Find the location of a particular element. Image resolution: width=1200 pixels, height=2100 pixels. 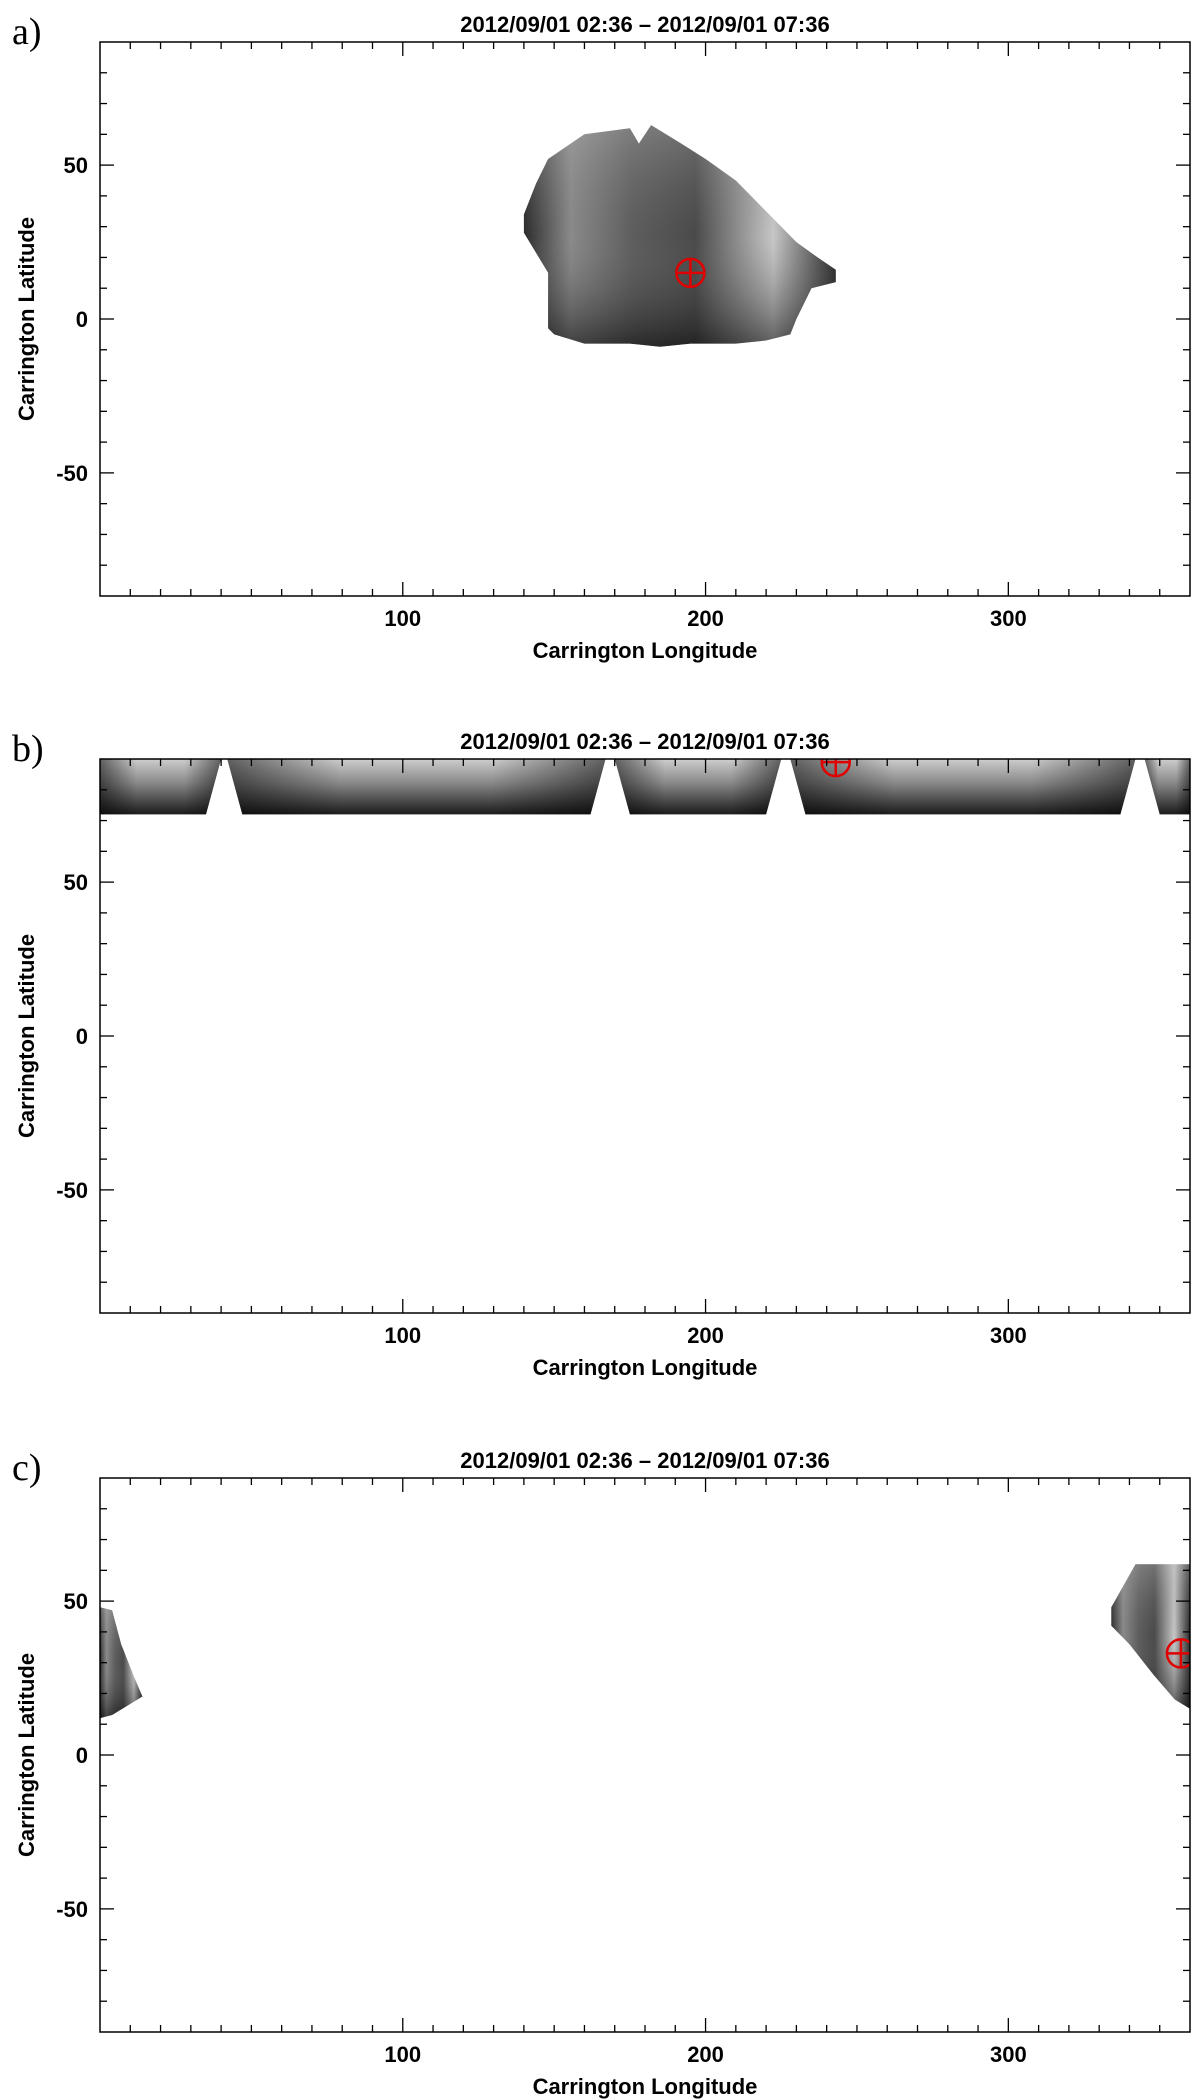

panel-letter: a) is located at coordinates (27, 32).